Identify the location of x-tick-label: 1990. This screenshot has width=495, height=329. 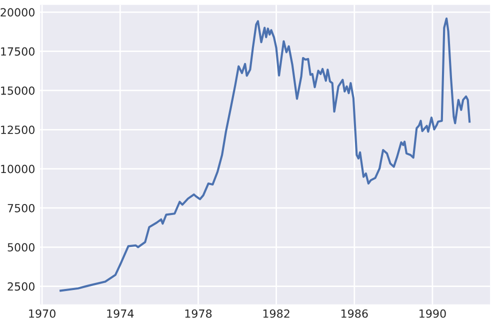
(433, 313).